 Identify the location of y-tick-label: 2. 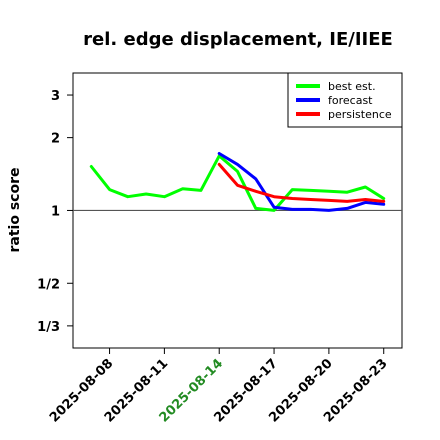
(55, 139).